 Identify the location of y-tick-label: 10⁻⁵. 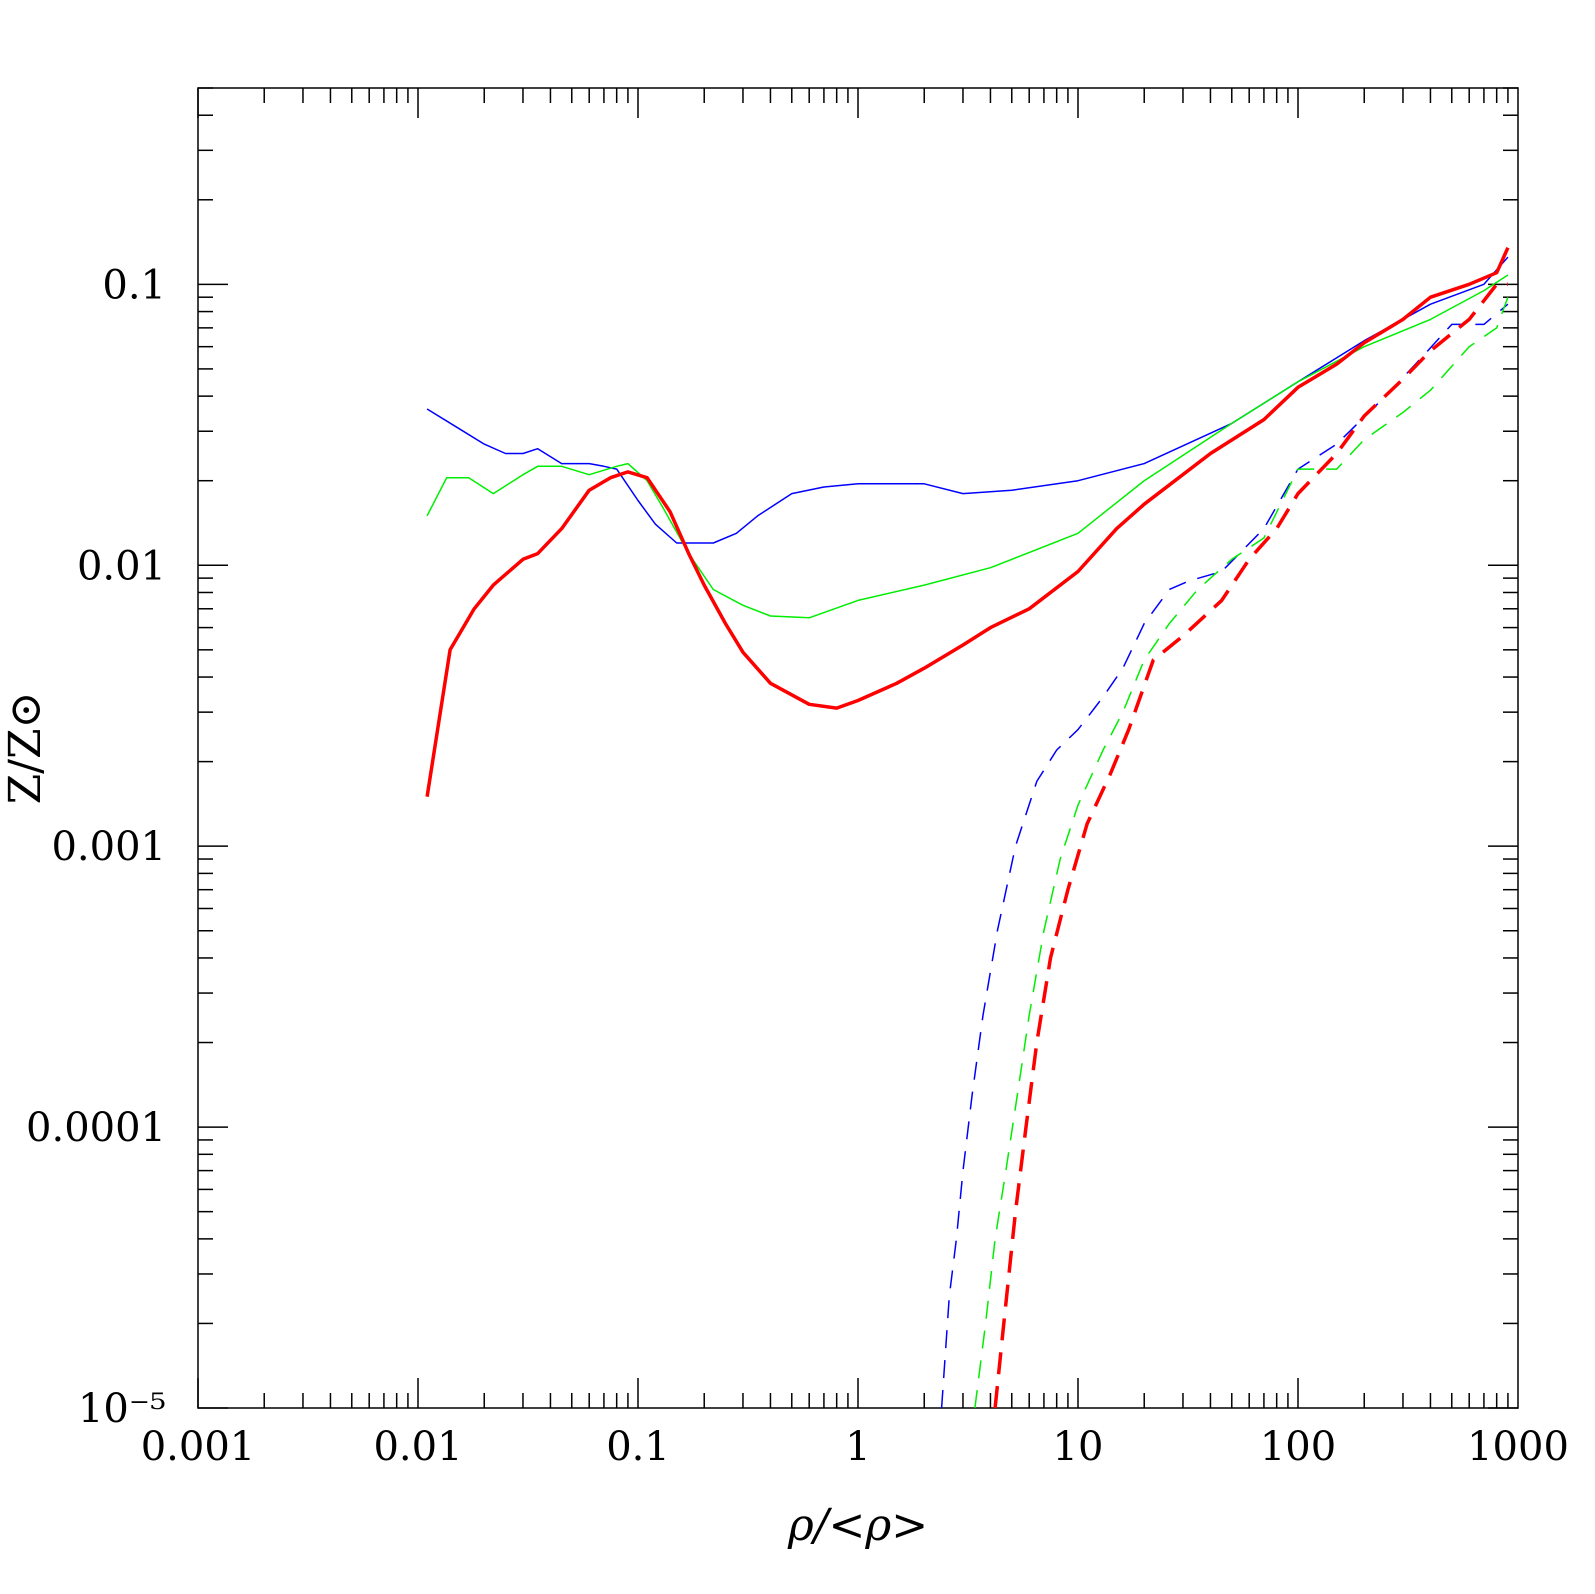
(122, 1409).